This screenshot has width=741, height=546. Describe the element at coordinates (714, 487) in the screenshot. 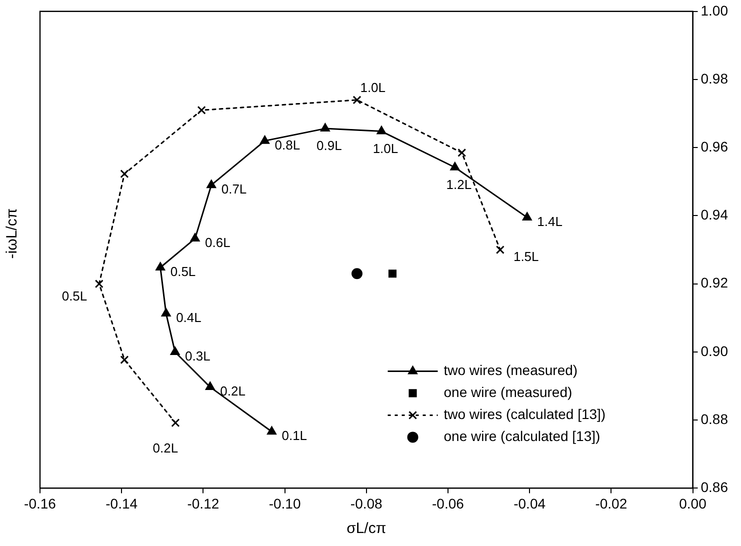

I see `y-tick-label: 0.86` at that location.